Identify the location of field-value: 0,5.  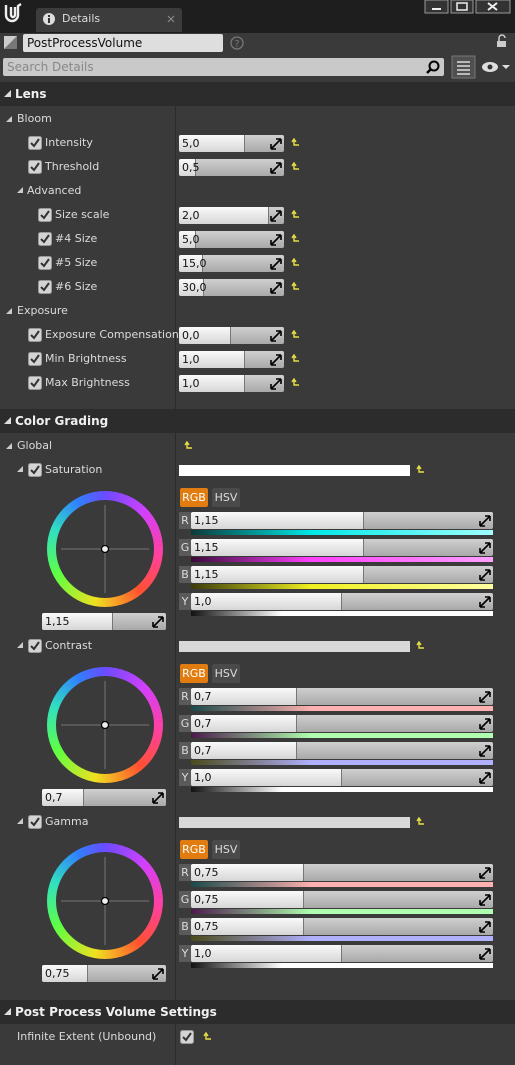
(191, 167).